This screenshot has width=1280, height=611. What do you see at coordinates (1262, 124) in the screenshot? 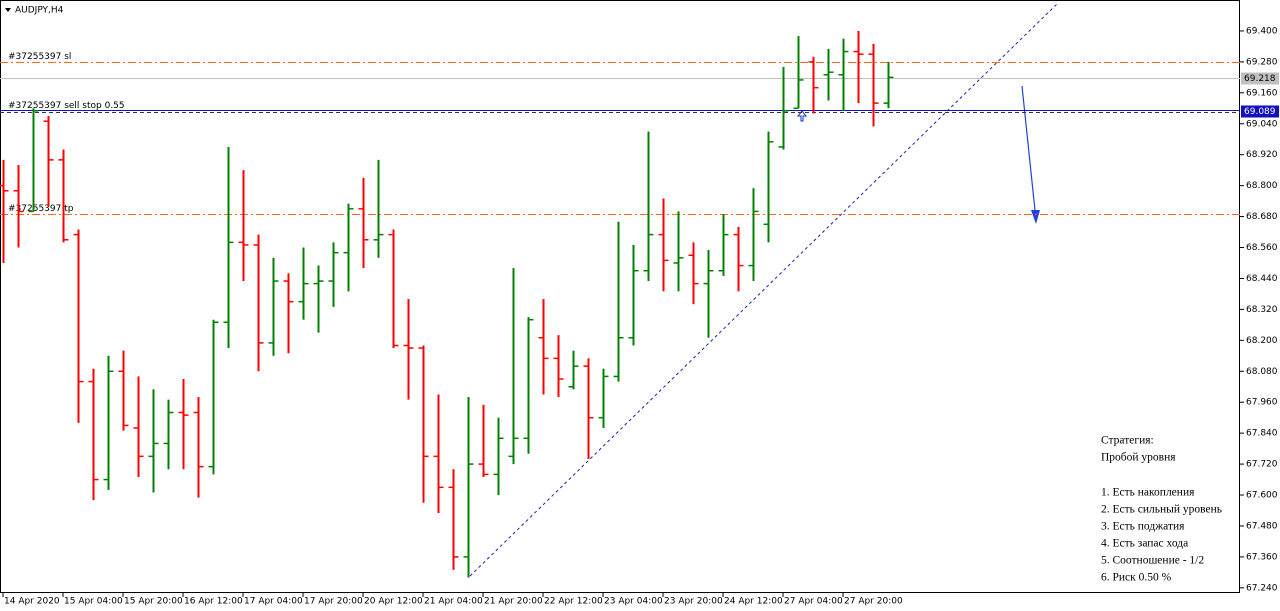
I see `y-tick-label: 69.040` at bounding box center [1262, 124].